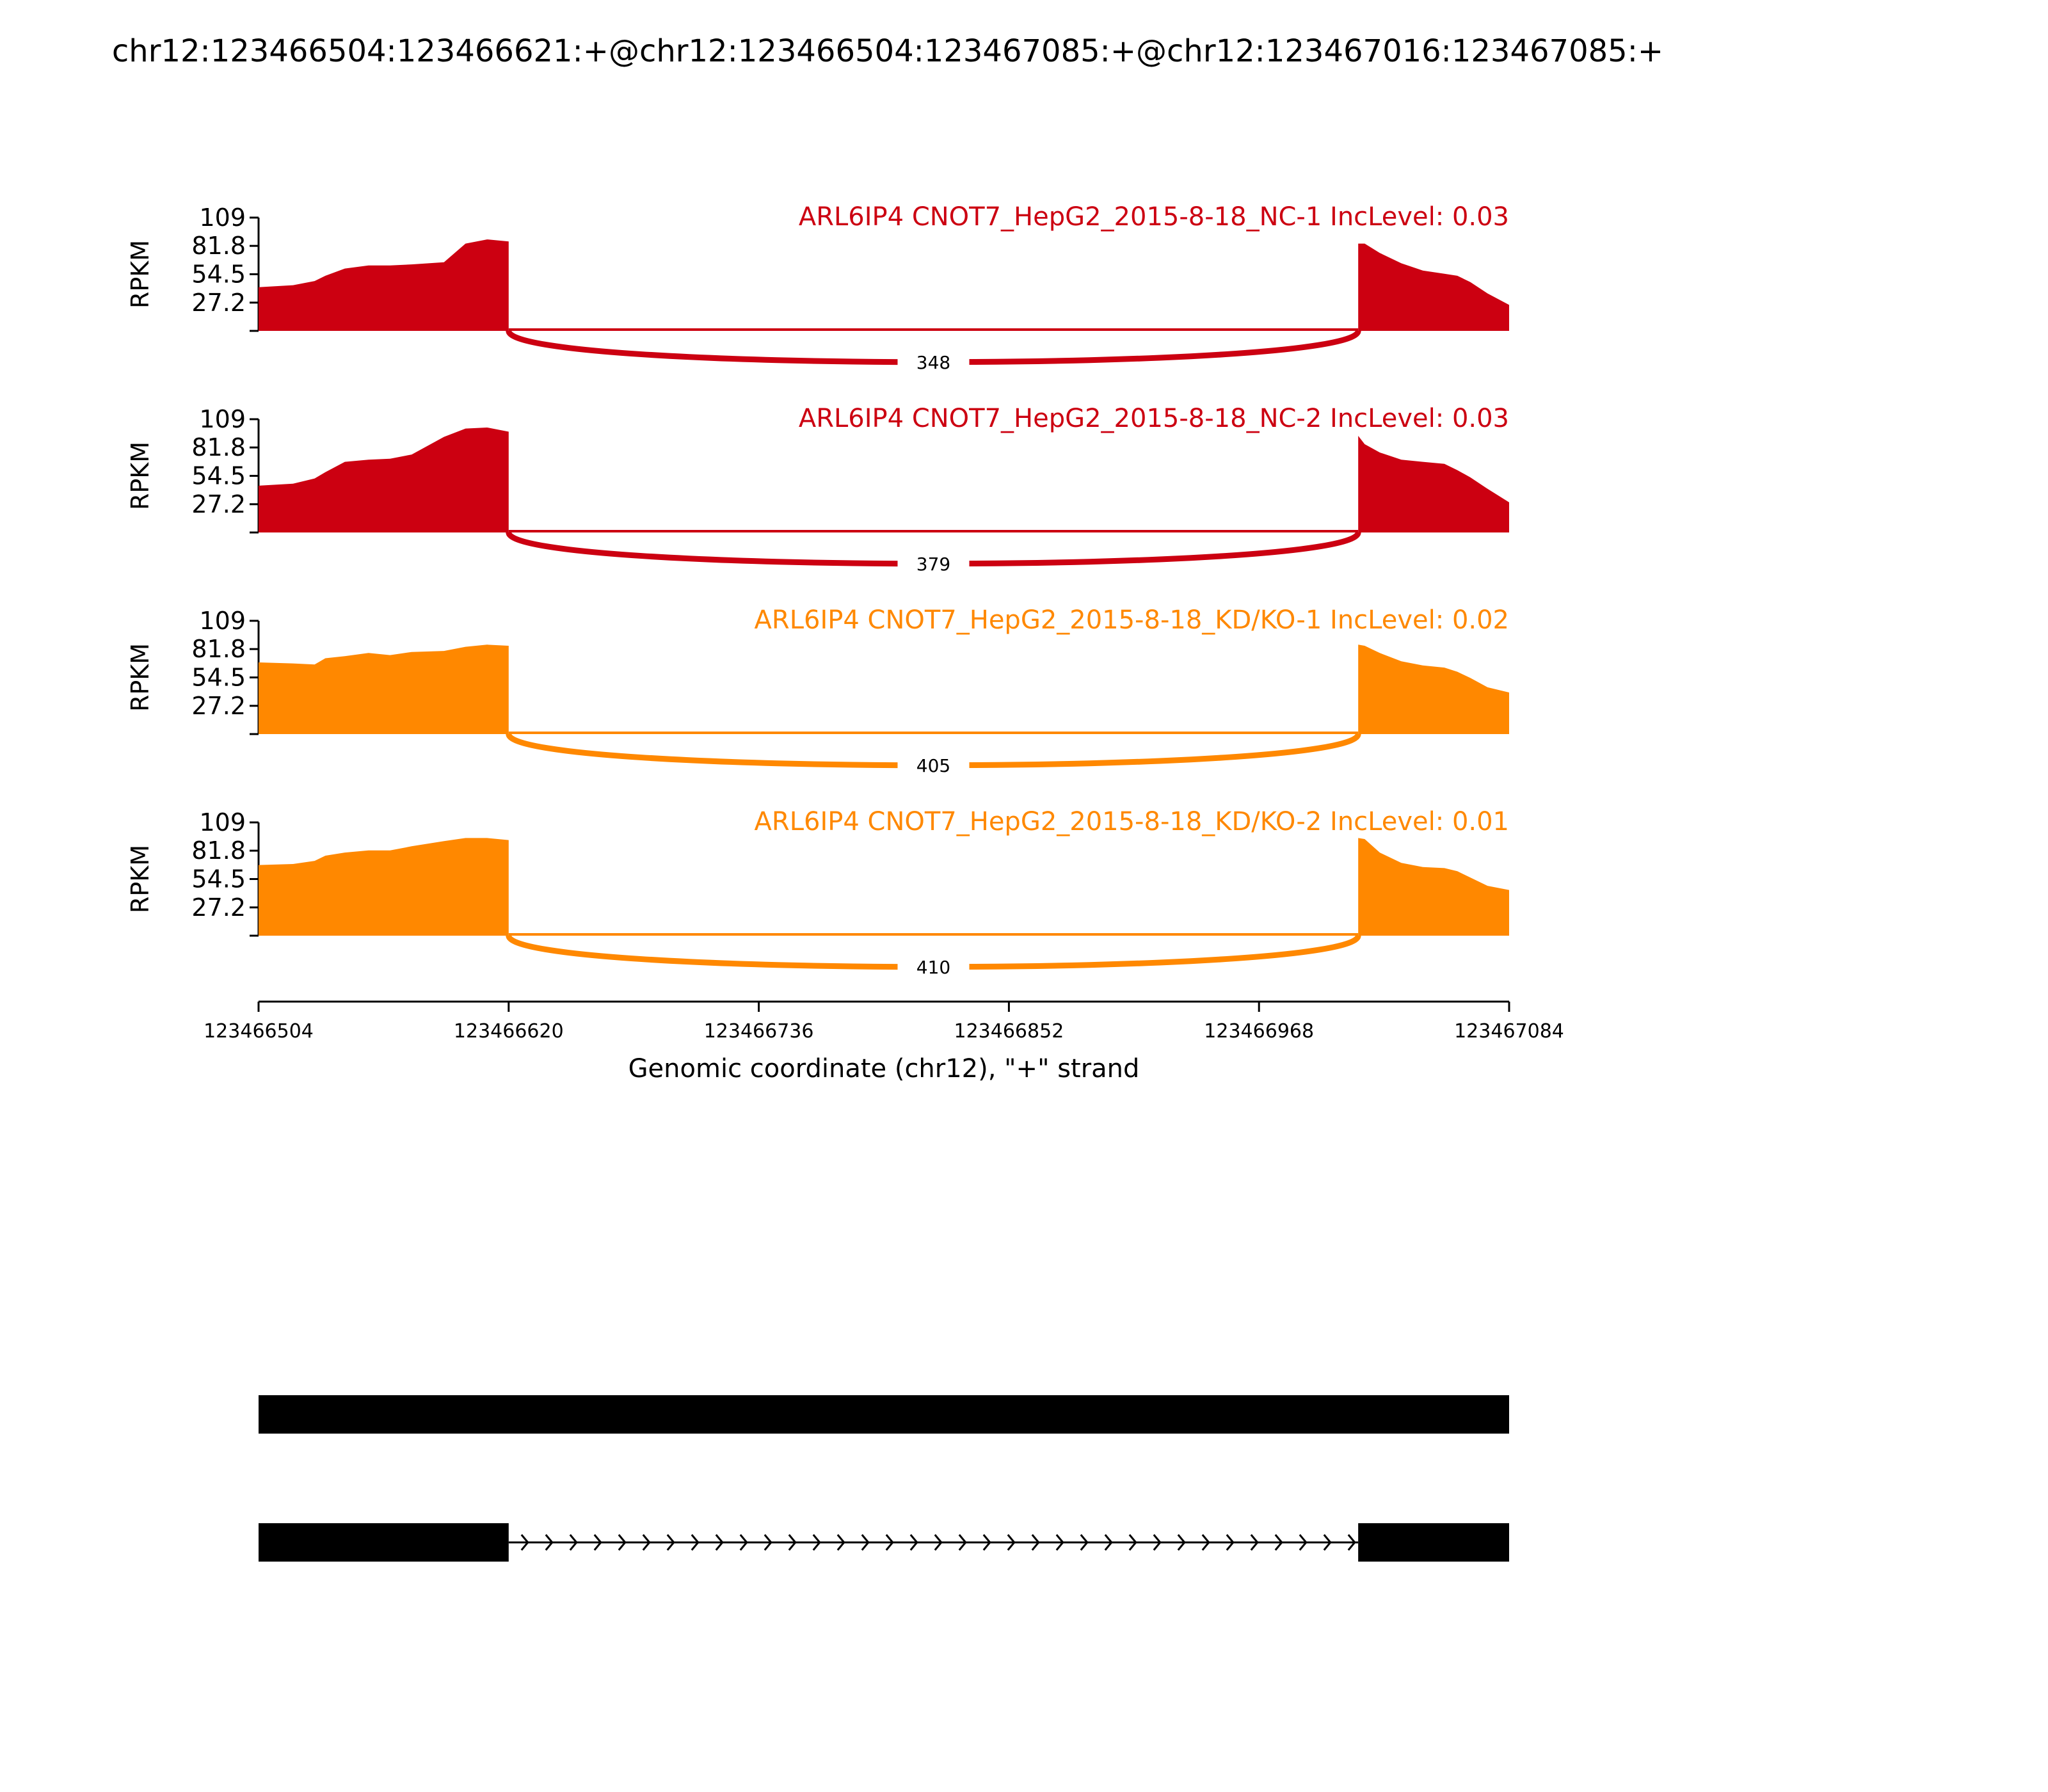 The width and height of the screenshot is (2048, 1792). What do you see at coordinates (884, 1478) in the screenshot?
I see `isoform-models` at bounding box center [884, 1478].